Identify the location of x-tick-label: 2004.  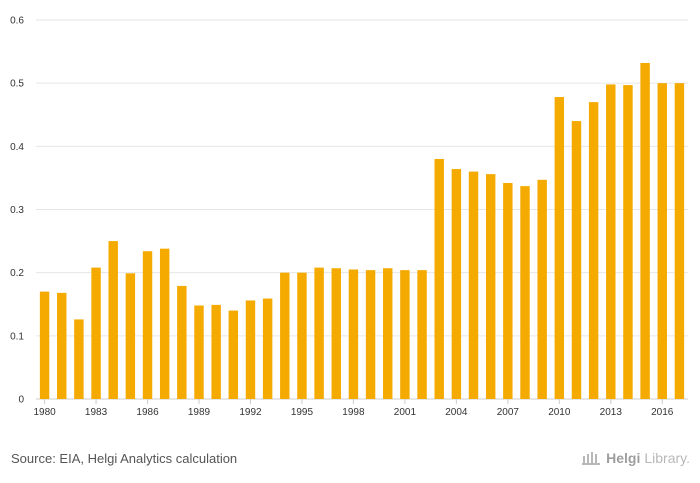
(456, 412).